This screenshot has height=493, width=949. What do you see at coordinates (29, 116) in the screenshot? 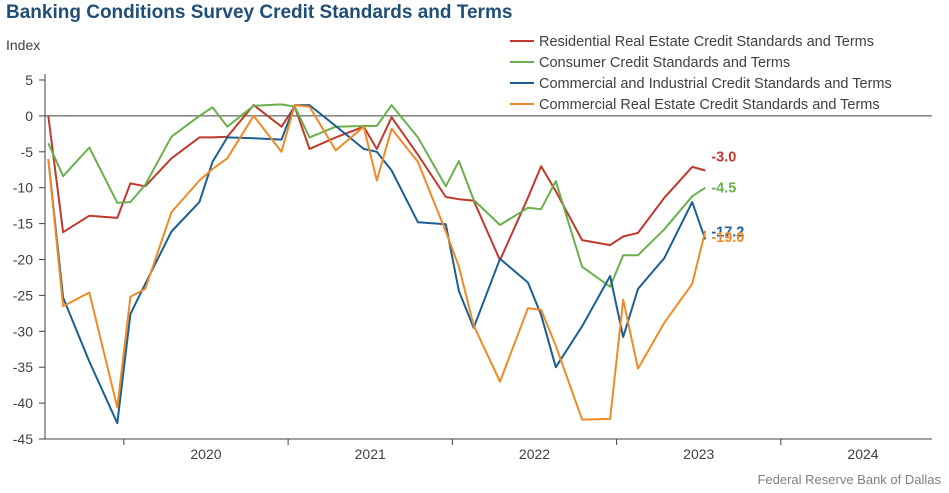
I see `y-tick-label: 0` at bounding box center [29, 116].